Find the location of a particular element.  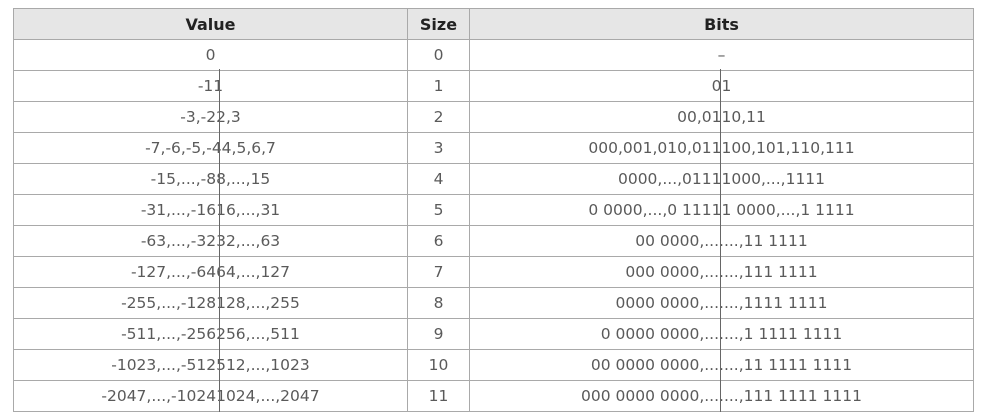

cell-bits: 00 0000 0000,.......,11 1111 1111 is located at coordinates (721, 365).